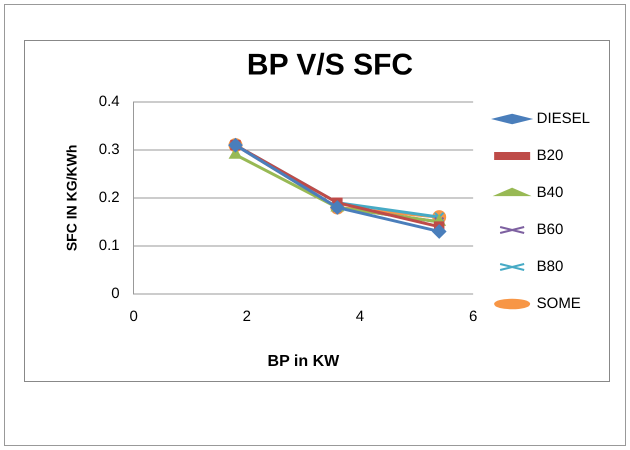 The width and height of the screenshot is (630, 450). I want to click on legend-label: B60, so click(550, 229).